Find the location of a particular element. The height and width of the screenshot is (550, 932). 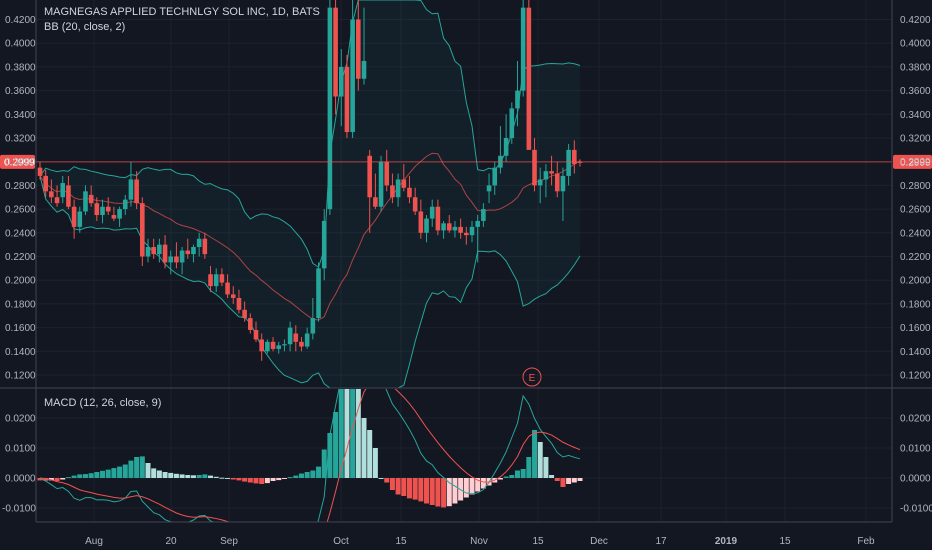

bb-legend: BB (20, close, 2) is located at coordinates (85, 27).